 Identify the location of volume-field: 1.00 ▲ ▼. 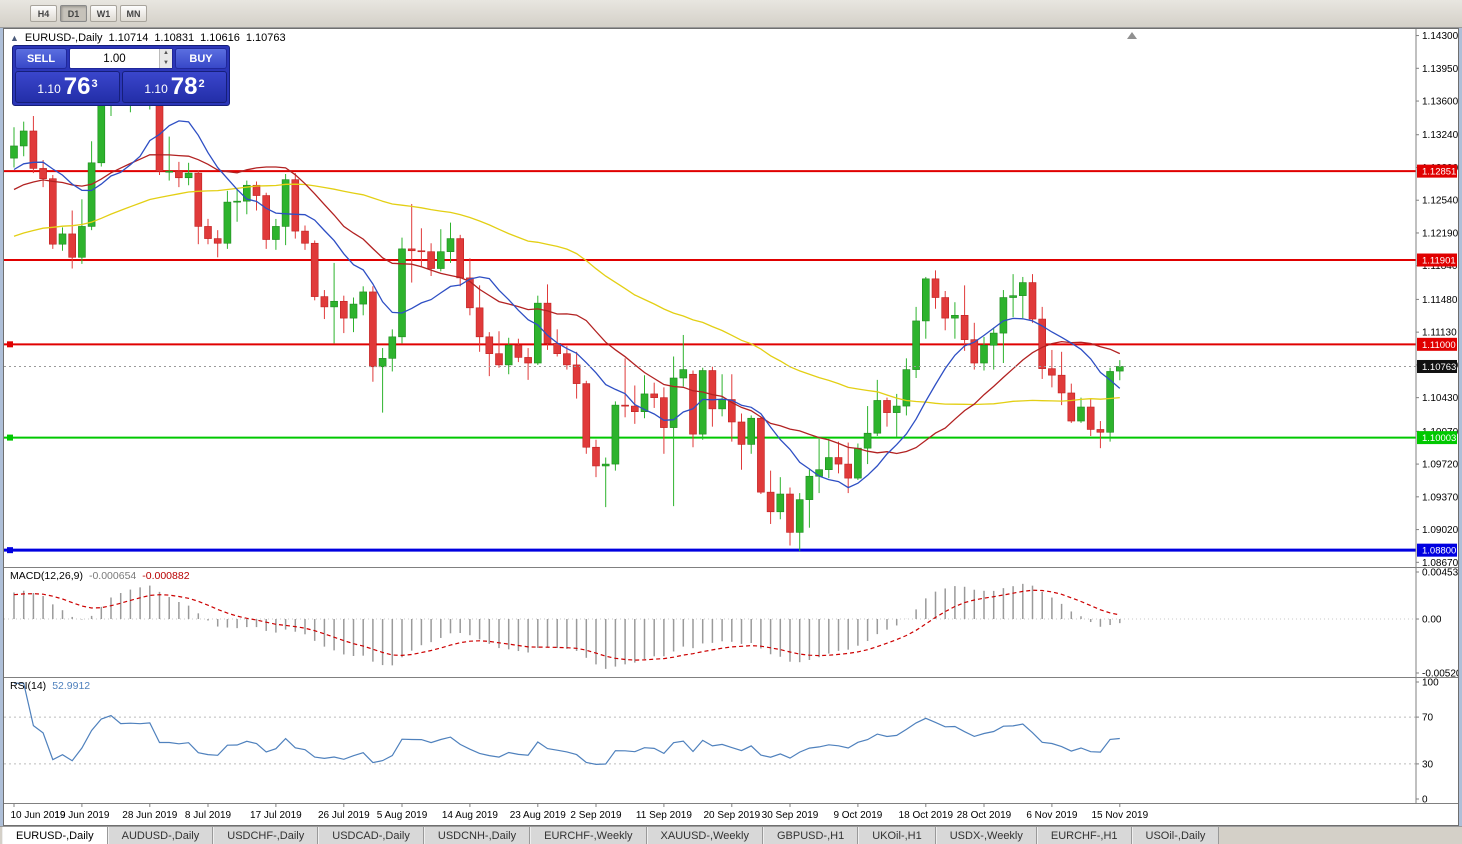
(121, 58).